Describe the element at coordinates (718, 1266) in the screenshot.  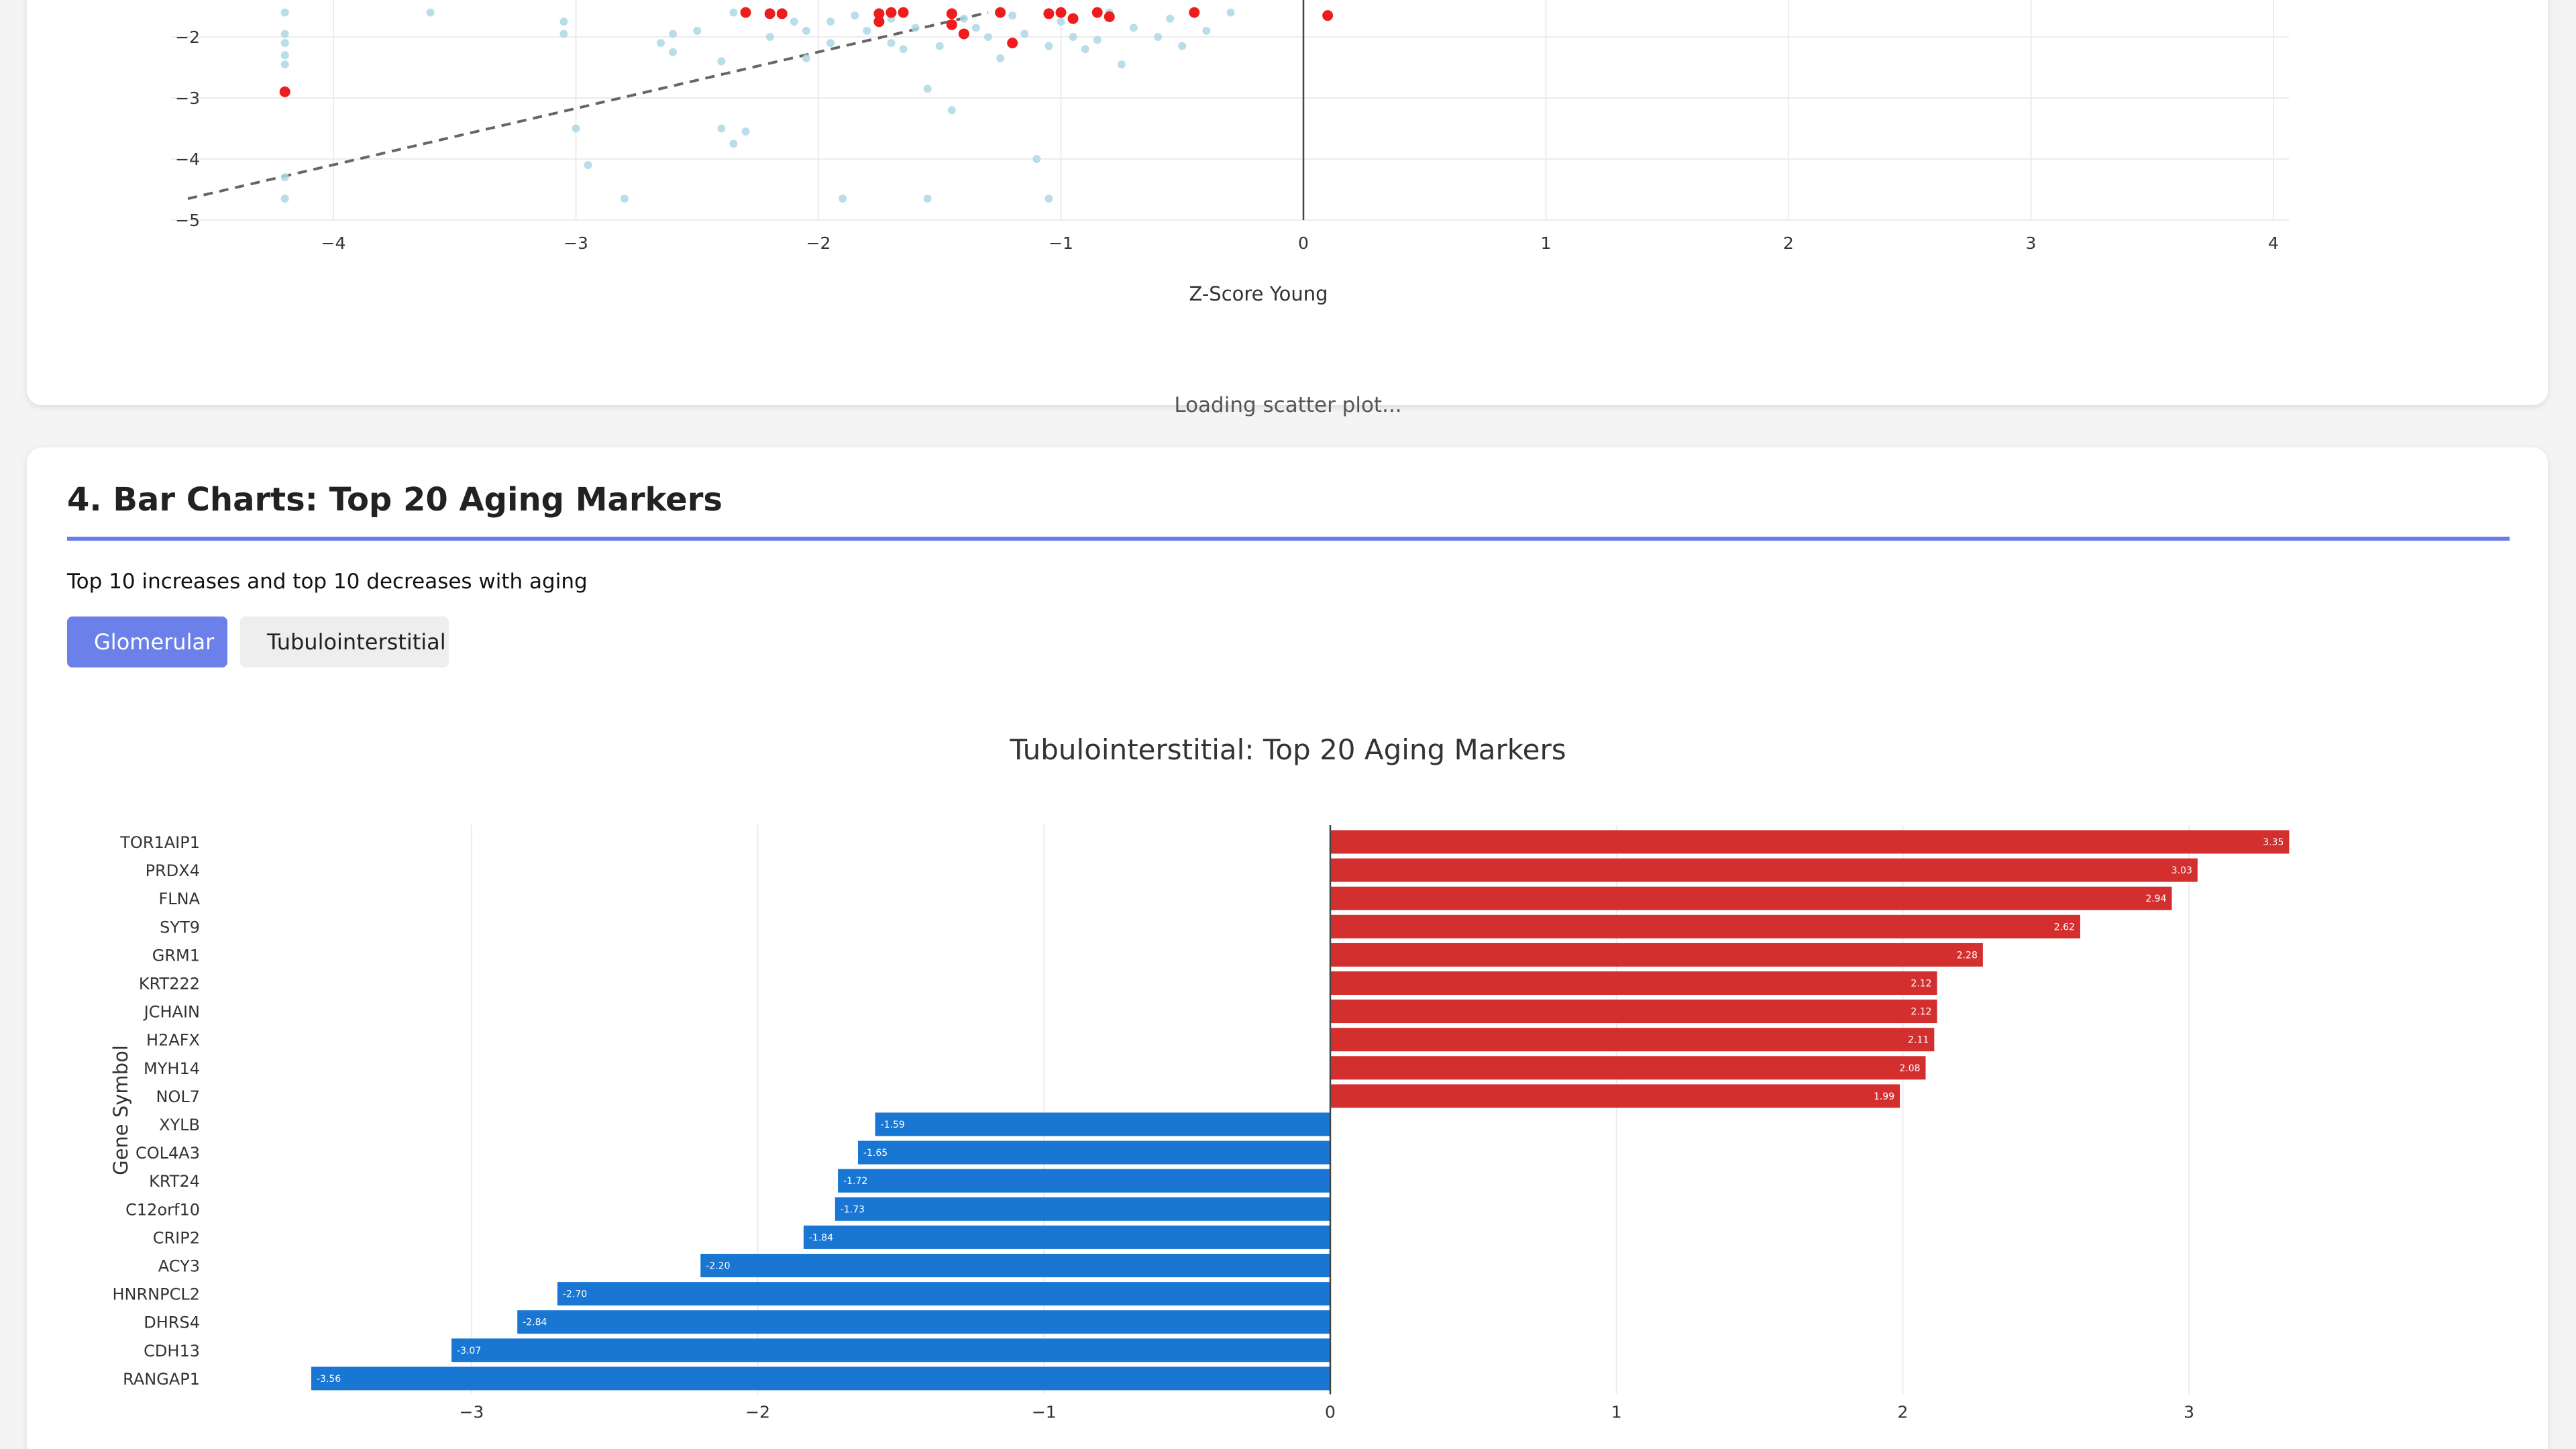
I see `bar-value-label: -2.20` at that location.